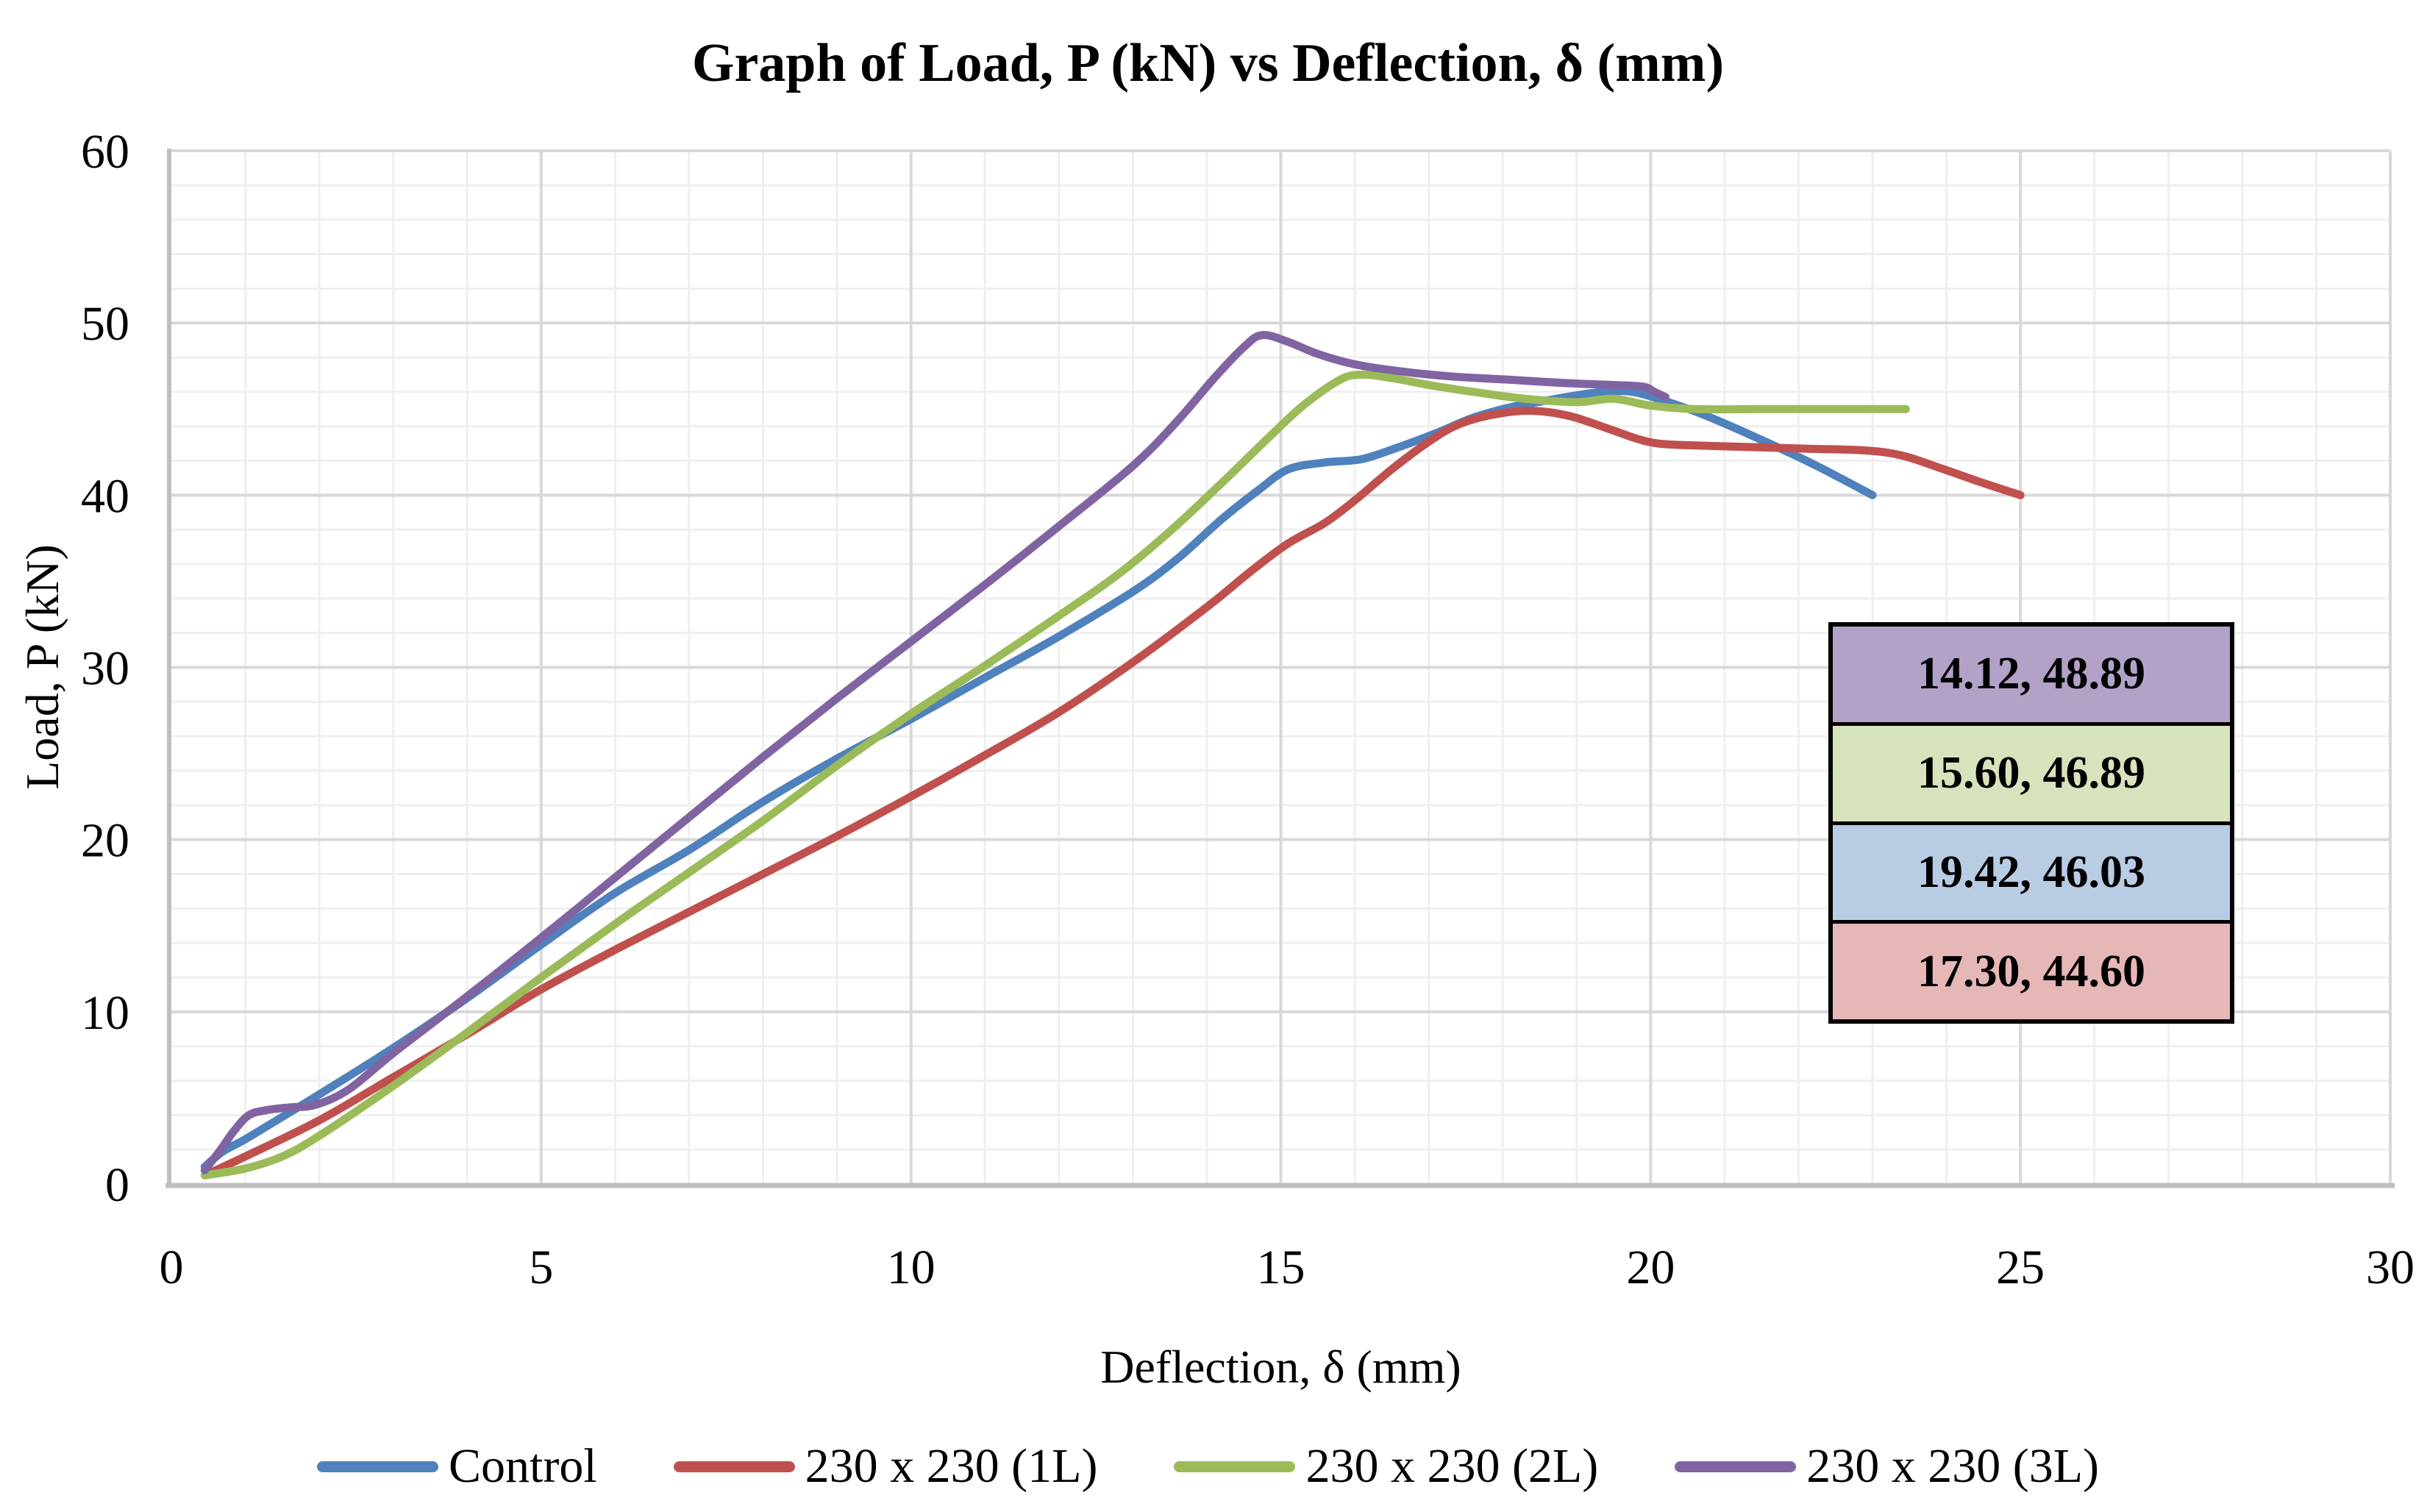 The image size is (2416, 1512). I want to click on legend-swatch-230x230-3l, so click(1736, 1466).